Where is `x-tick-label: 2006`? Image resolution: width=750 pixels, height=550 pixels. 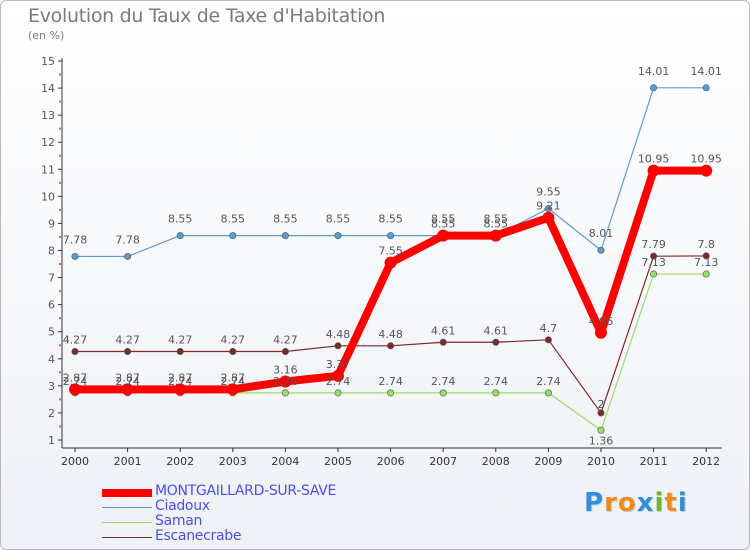 x-tick-label: 2006 is located at coordinates (391, 461).